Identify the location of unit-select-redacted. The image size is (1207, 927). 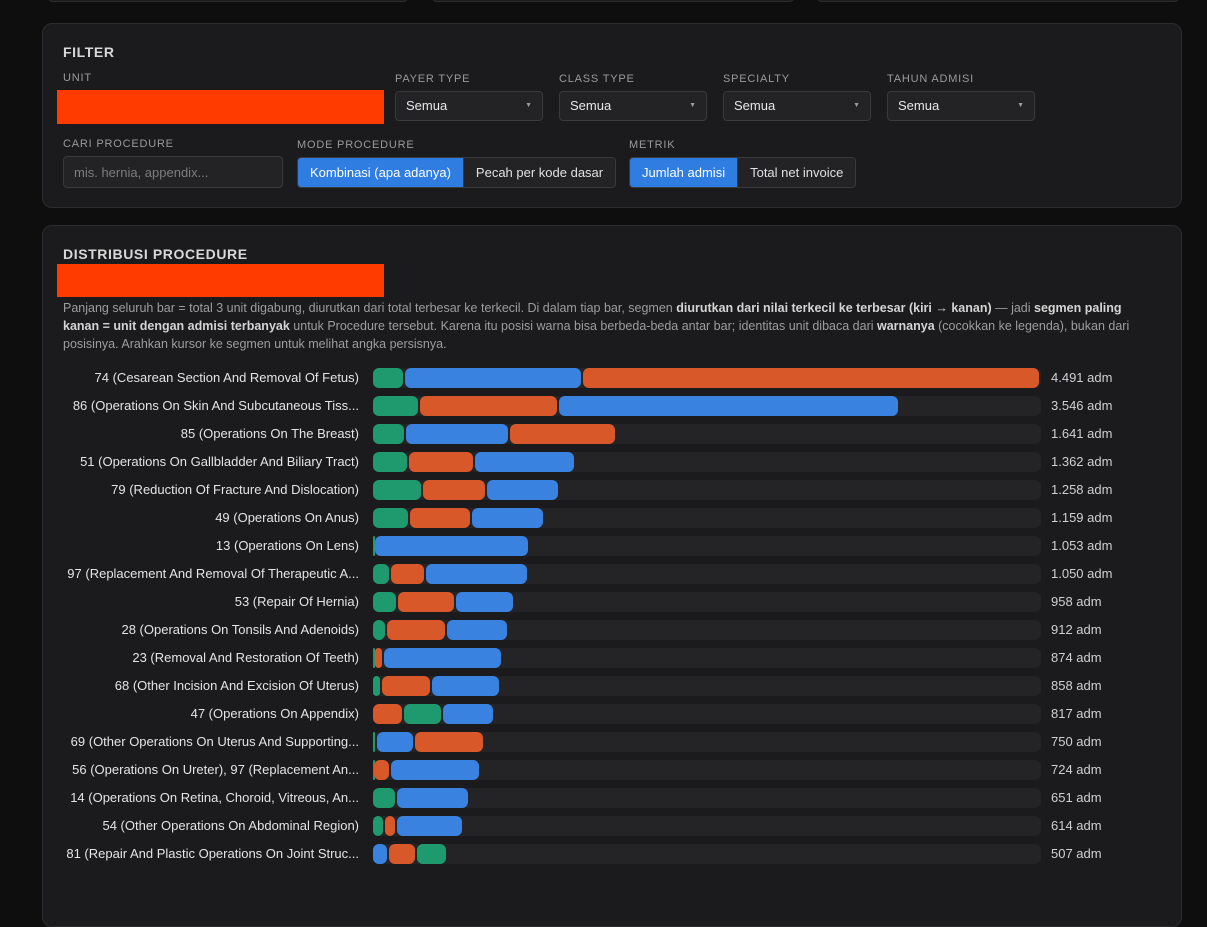
(220, 107).